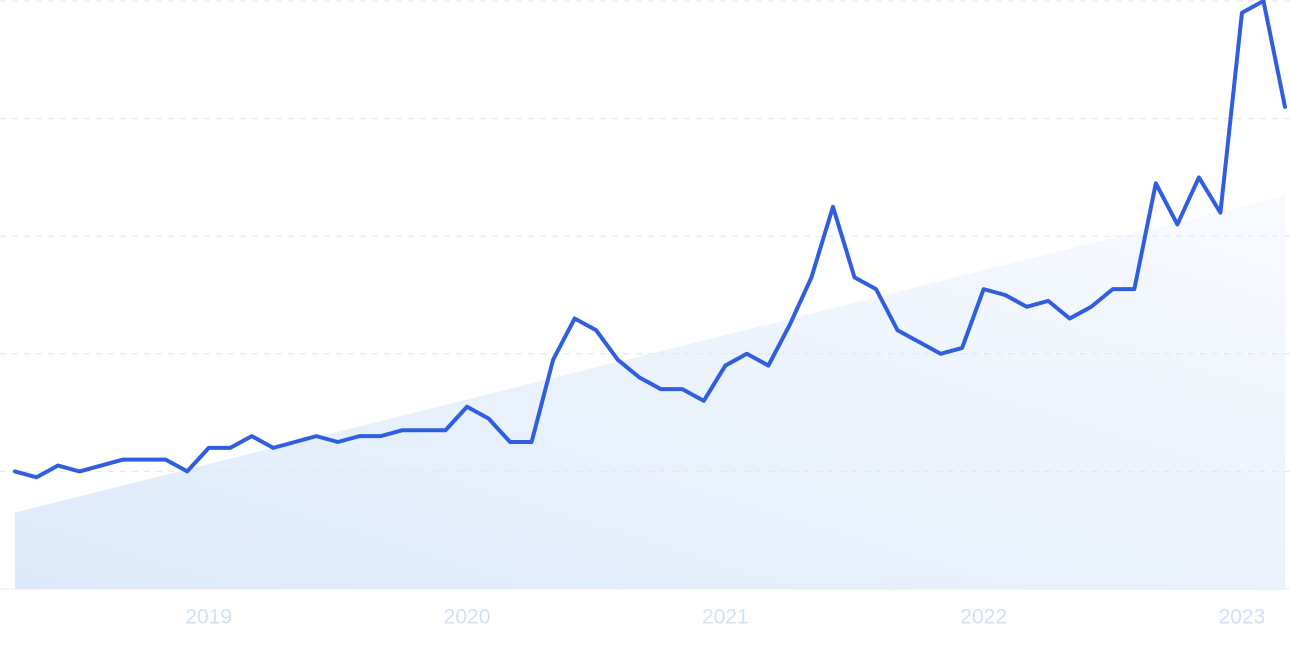 The image size is (1290, 645). What do you see at coordinates (467, 617) in the screenshot?
I see `x-tick-label: 2020` at bounding box center [467, 617].